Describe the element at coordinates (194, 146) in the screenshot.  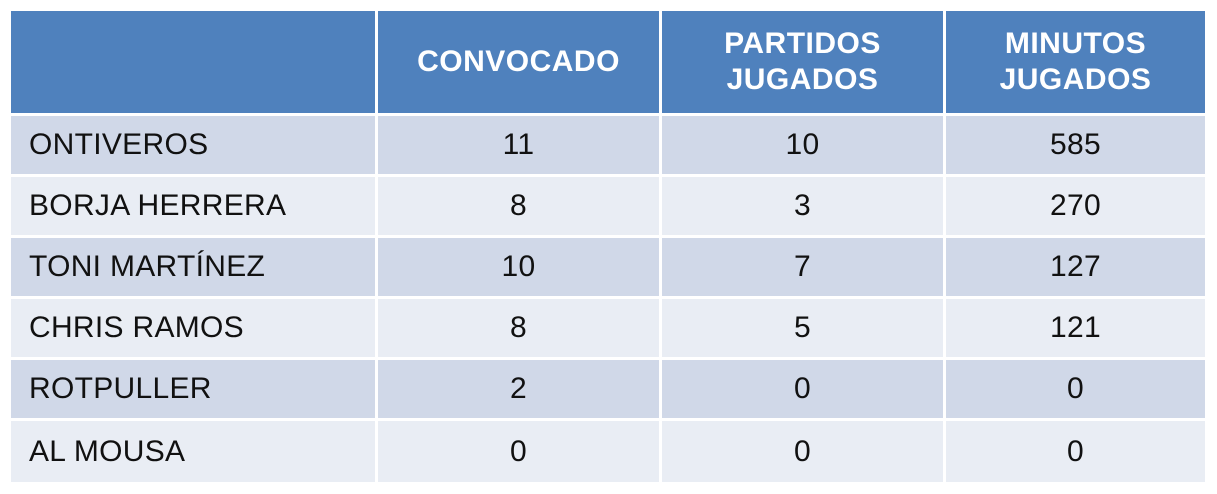
I see `player-name: ONTIVEROS` at that location.